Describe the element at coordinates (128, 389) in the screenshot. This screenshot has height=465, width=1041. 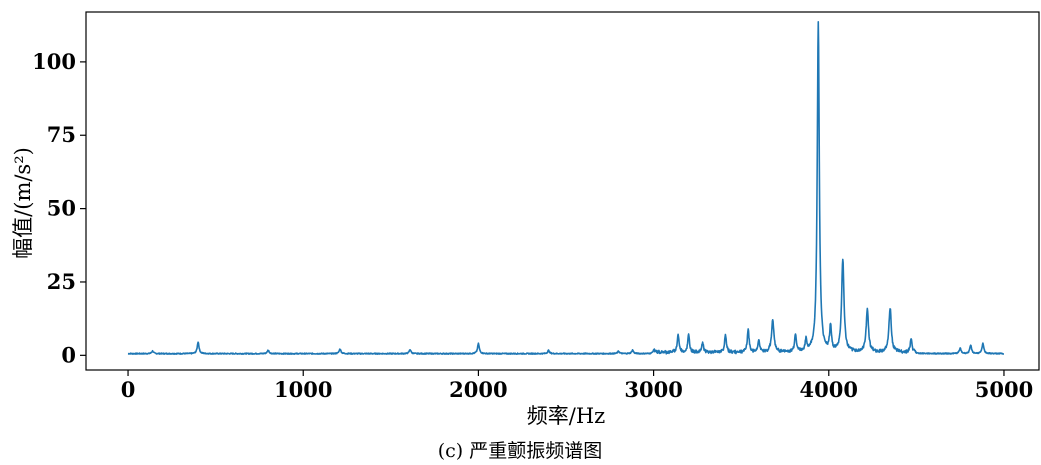
I see `x-tick-label: 0` at that location.